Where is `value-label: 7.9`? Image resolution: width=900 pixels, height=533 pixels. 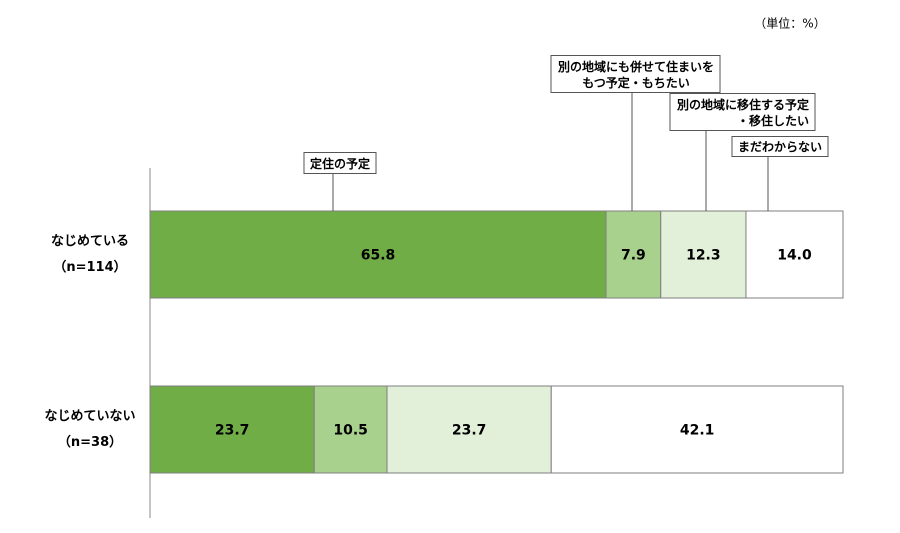
value-label: 7.9 is located at coordinates (633, 256).